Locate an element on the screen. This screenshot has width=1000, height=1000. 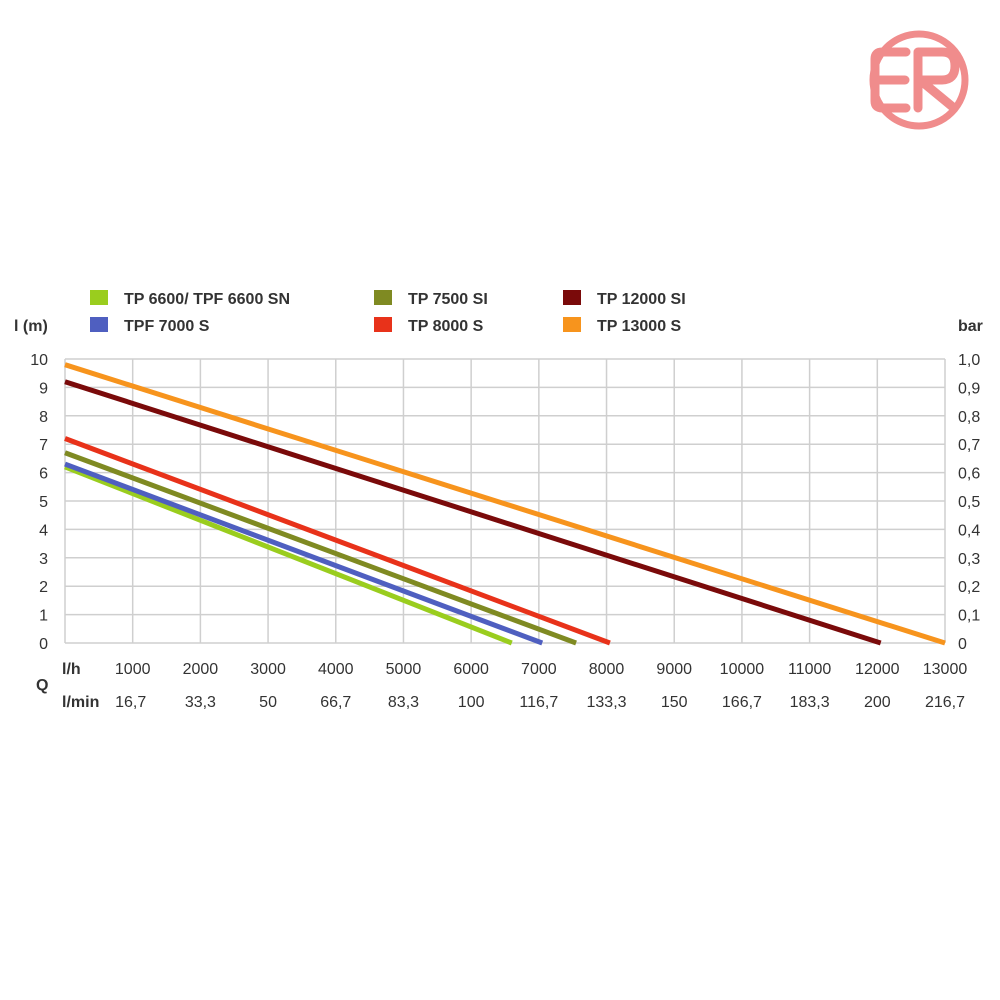
x-lmin-tick-label: 83,3 is located at coordinates (403, 702).